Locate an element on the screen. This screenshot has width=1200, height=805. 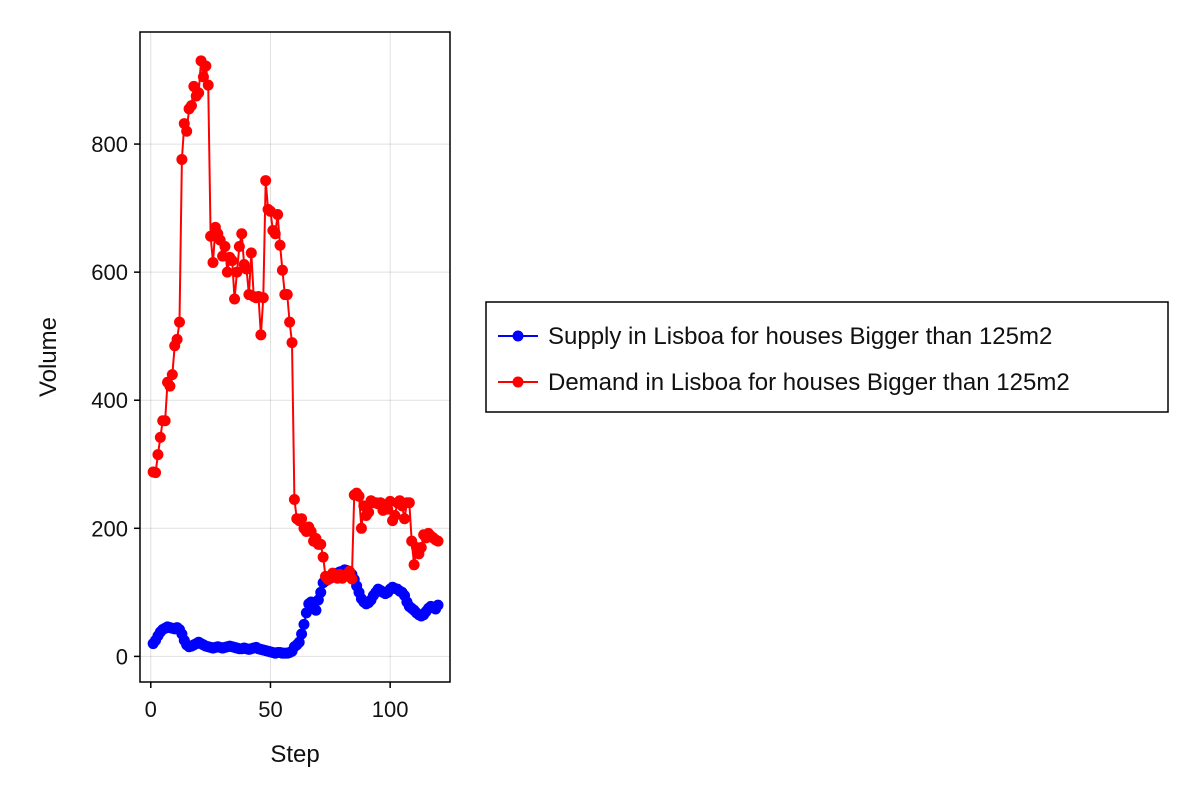
x-tick-label: 100 is located at coordinates (390, 709).